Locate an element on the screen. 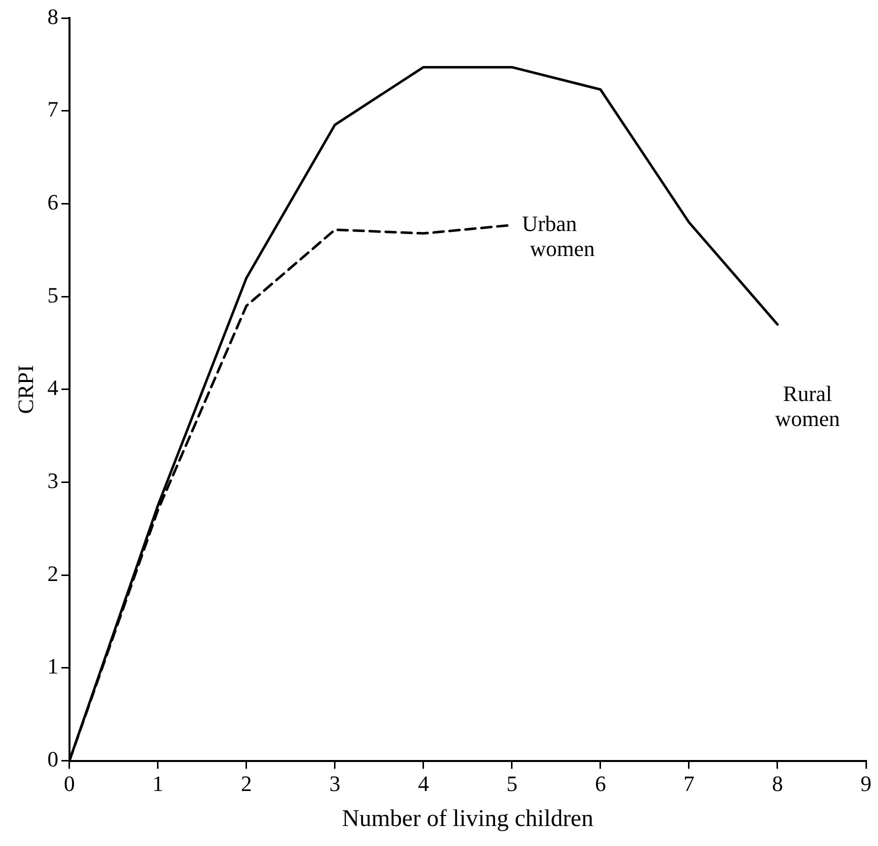  x-axis-title: Number of living children is located at coordinates (468, 819).